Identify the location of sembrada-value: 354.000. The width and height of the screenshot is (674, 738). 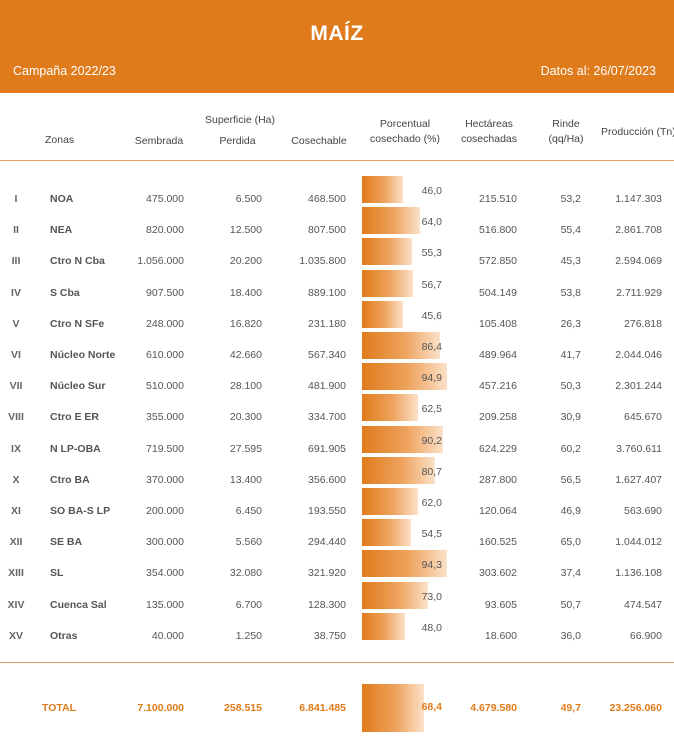
(165, 573).